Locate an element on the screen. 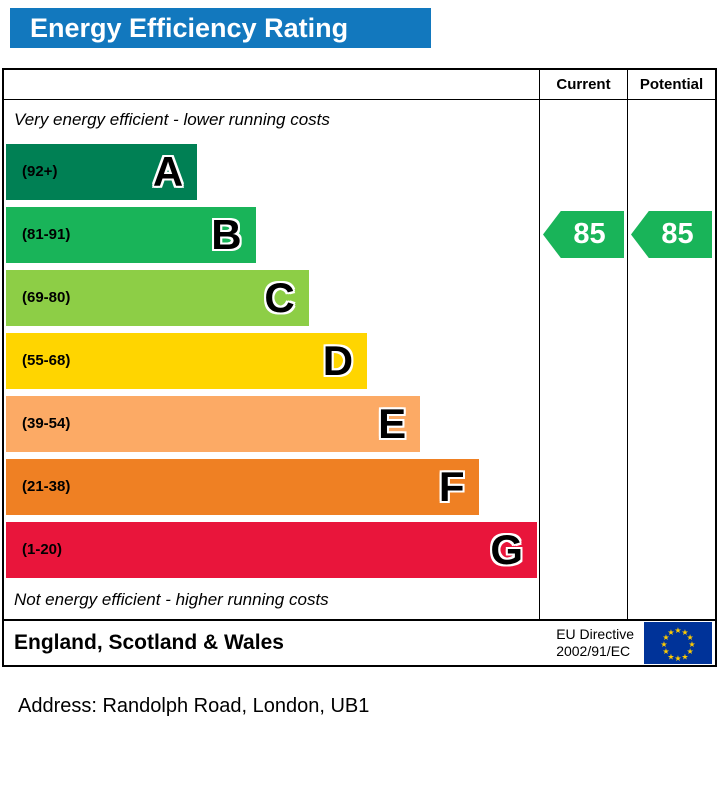  band-bar-e: (39-54) E is located at coordinates (213, 423).